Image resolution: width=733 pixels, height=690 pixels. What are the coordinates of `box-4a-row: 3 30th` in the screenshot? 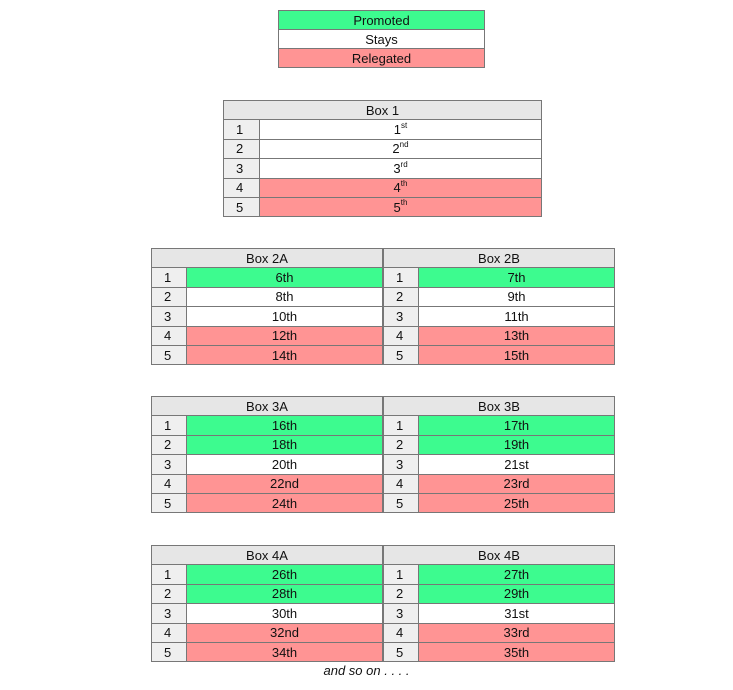 It's located at (267, 613).